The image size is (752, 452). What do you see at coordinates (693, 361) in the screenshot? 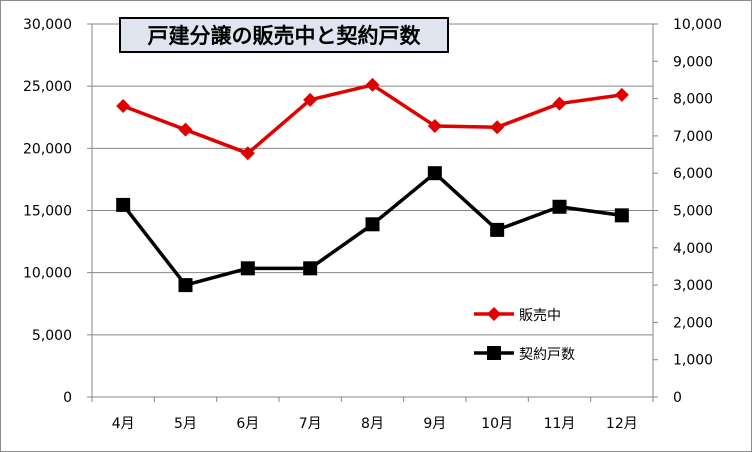
I see `y-right-tick-label: 1,000` at bounding box center [693, 361].